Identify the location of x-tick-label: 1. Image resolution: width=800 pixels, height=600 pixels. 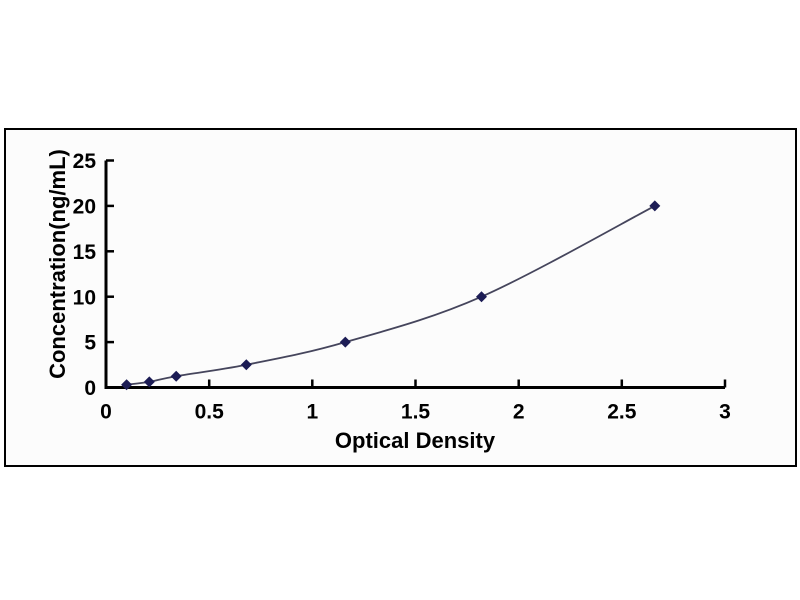
(312, 412).